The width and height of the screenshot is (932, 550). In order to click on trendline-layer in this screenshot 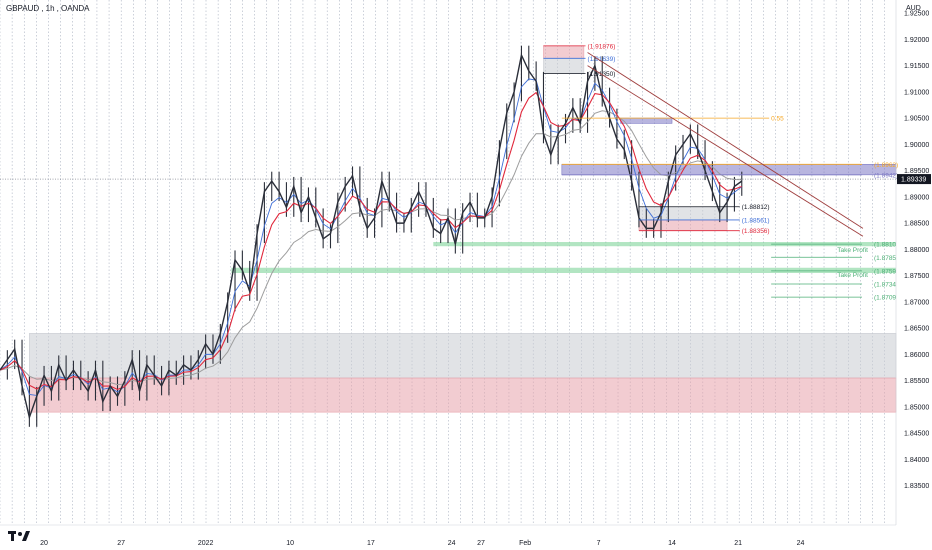, I will do `click(725, 144)`.